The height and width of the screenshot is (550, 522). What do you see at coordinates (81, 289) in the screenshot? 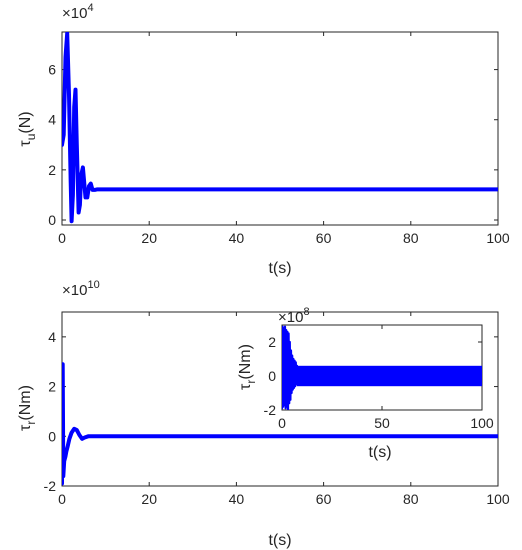
I see `tau-r-scale-label: ×10¹⁰` at bounding box center [81, 289].